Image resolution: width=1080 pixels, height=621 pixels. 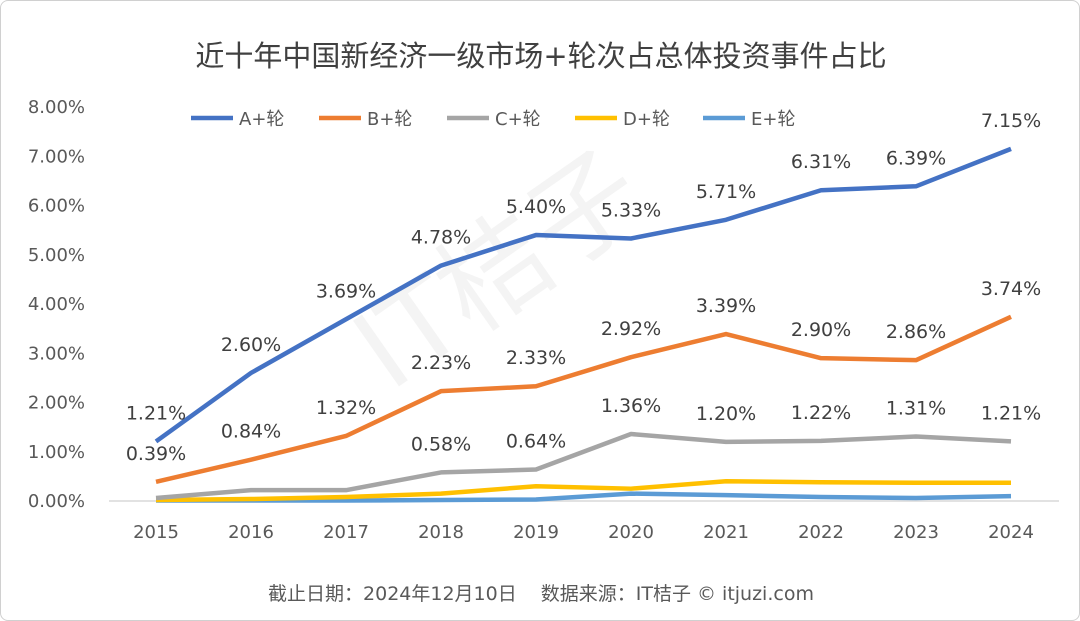 I want to click on y-tick-label: 2.00%, so click(x=56, y=403).